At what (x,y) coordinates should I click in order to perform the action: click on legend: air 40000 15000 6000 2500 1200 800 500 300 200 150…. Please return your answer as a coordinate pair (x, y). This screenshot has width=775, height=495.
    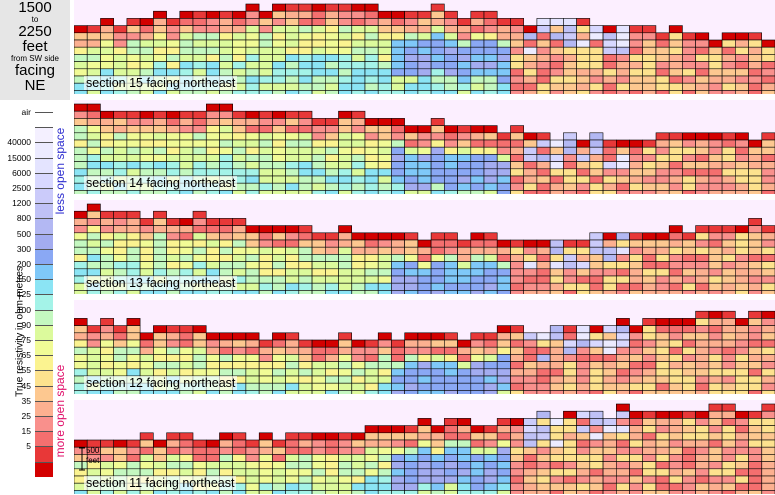
    Looking at the image, I should click on (36, 299).